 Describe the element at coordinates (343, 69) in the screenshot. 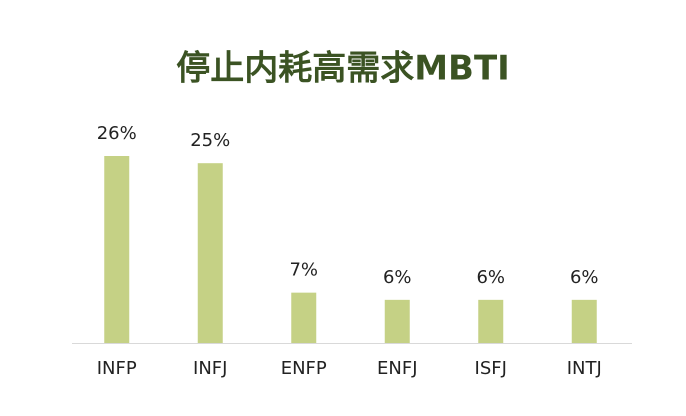

I see `chart-title: 停止内耗高需求MBTI` at that location.